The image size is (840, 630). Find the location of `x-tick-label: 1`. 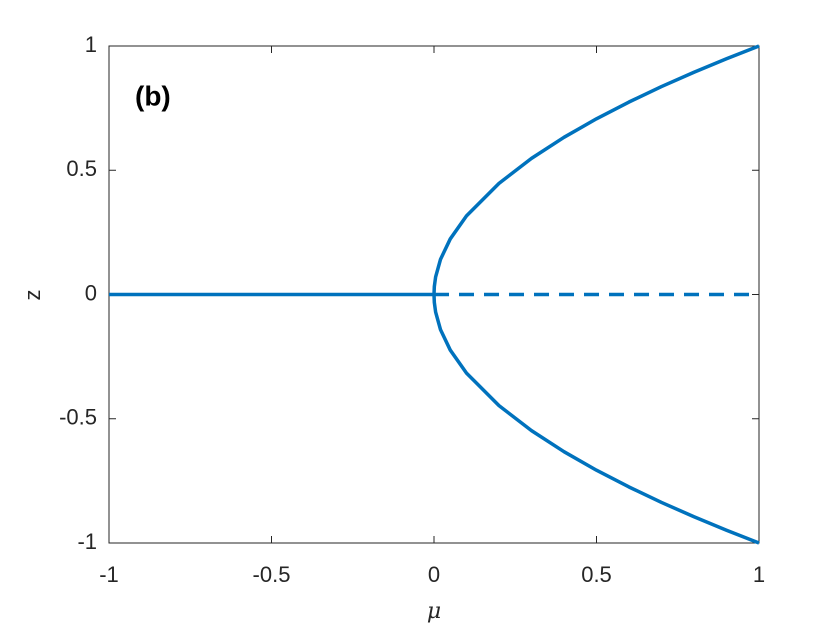

x-tick-label: 1 is located at coordinates (759, 574).